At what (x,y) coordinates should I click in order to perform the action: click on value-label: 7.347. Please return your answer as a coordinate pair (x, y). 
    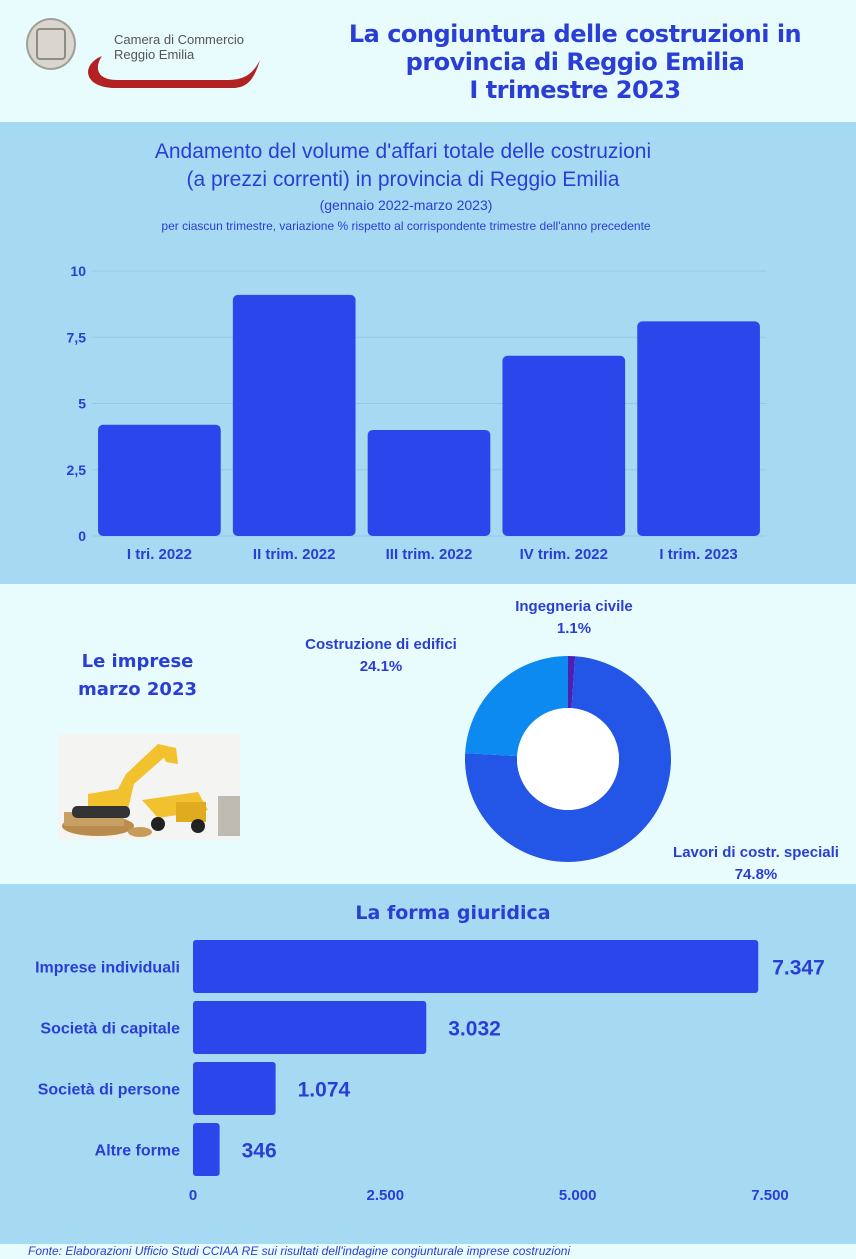
    Looking at the image, I should click on (798, 968).